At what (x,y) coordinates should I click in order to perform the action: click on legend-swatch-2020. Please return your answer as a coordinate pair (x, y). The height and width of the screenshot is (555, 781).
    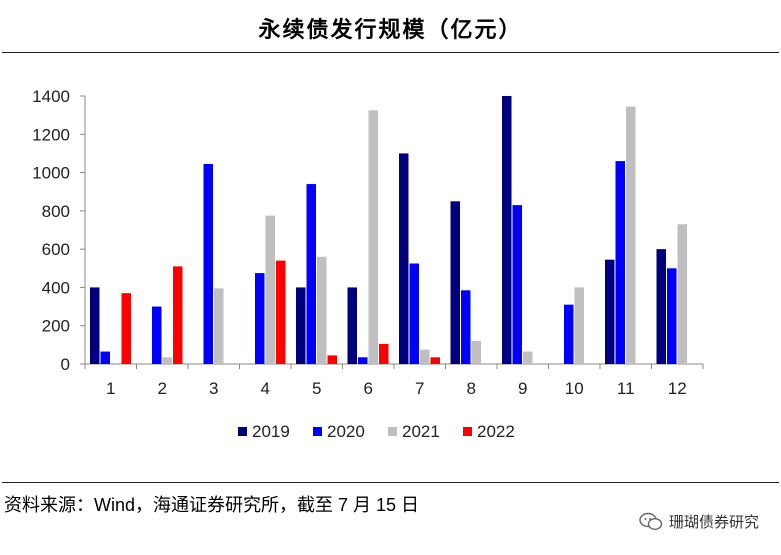
    Looking at the image, I should click on (317, 431).